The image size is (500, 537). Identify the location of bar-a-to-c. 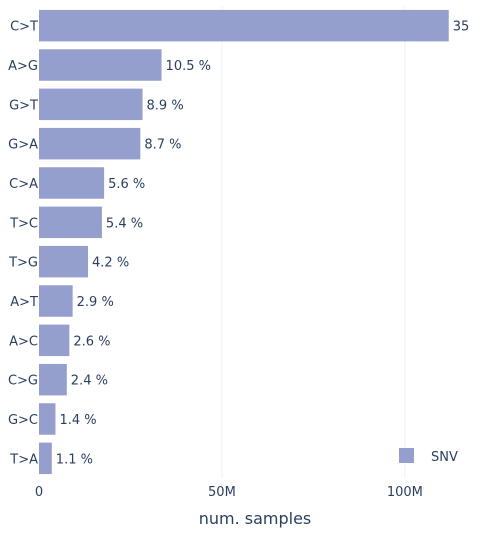
(54, 340).